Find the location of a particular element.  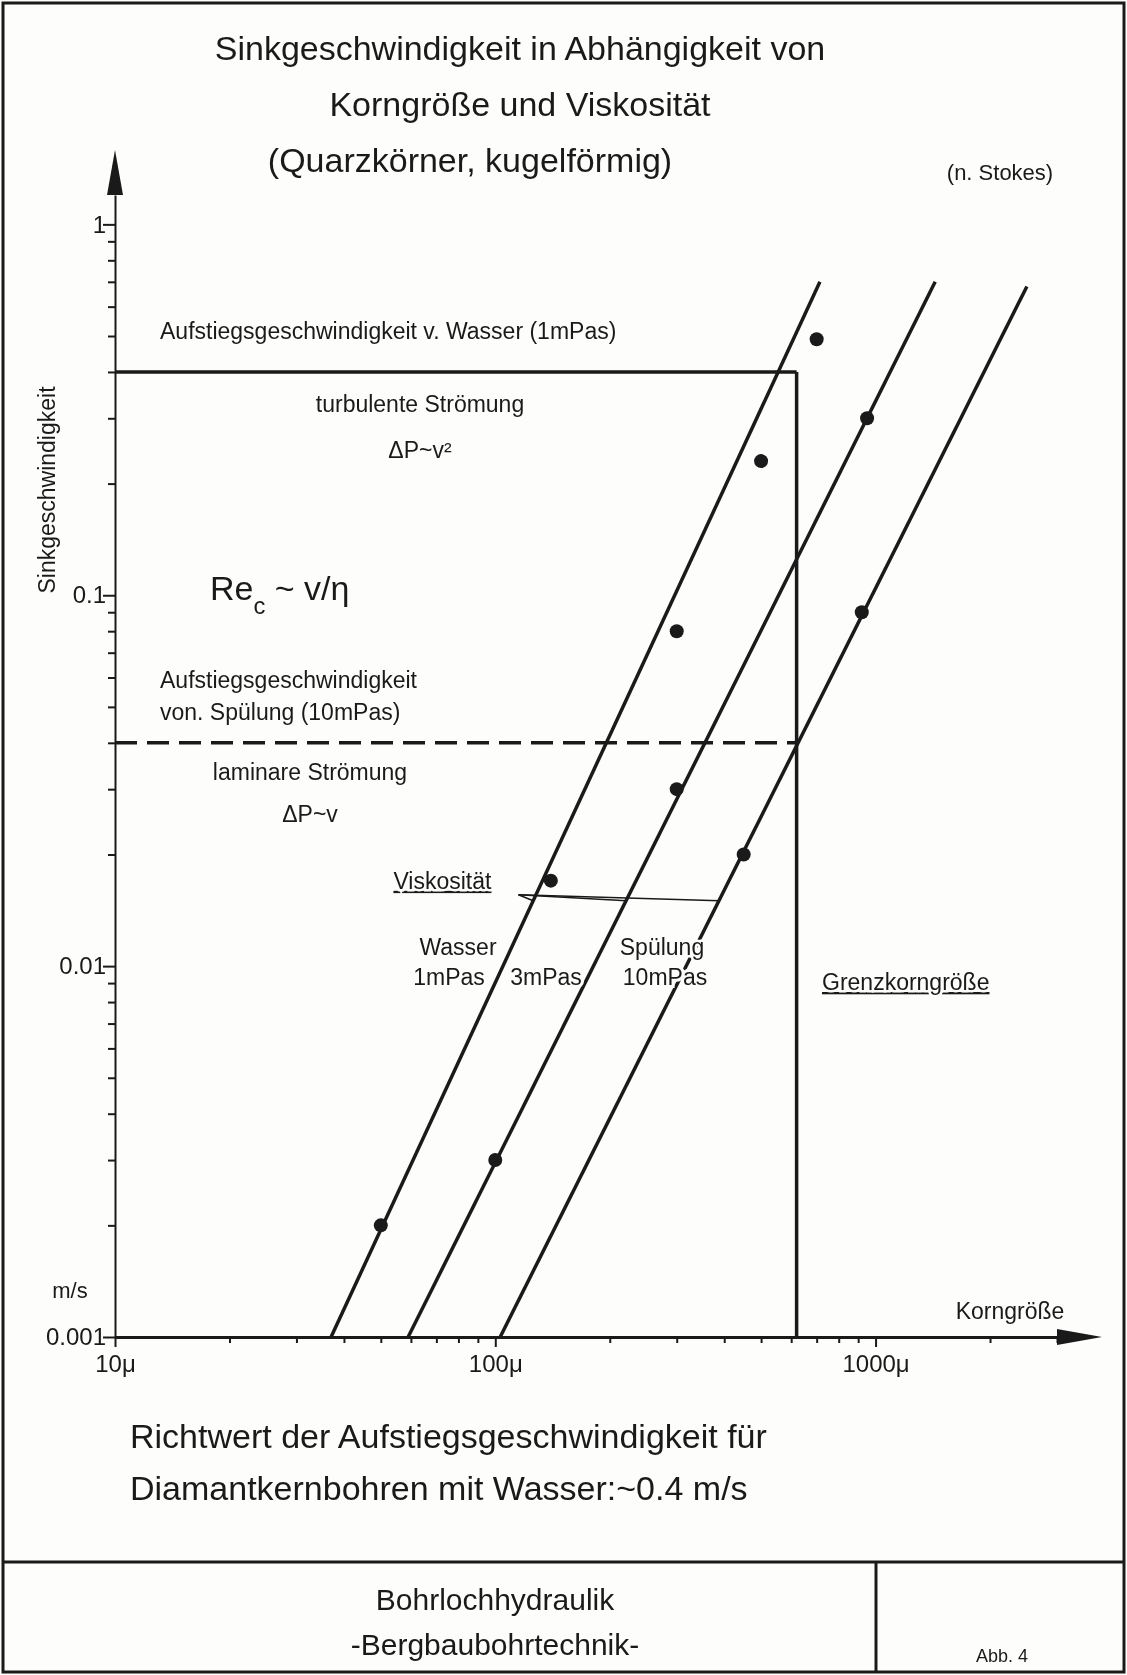

caption: Abb. 4 is located at coordinates (1002, 1656).